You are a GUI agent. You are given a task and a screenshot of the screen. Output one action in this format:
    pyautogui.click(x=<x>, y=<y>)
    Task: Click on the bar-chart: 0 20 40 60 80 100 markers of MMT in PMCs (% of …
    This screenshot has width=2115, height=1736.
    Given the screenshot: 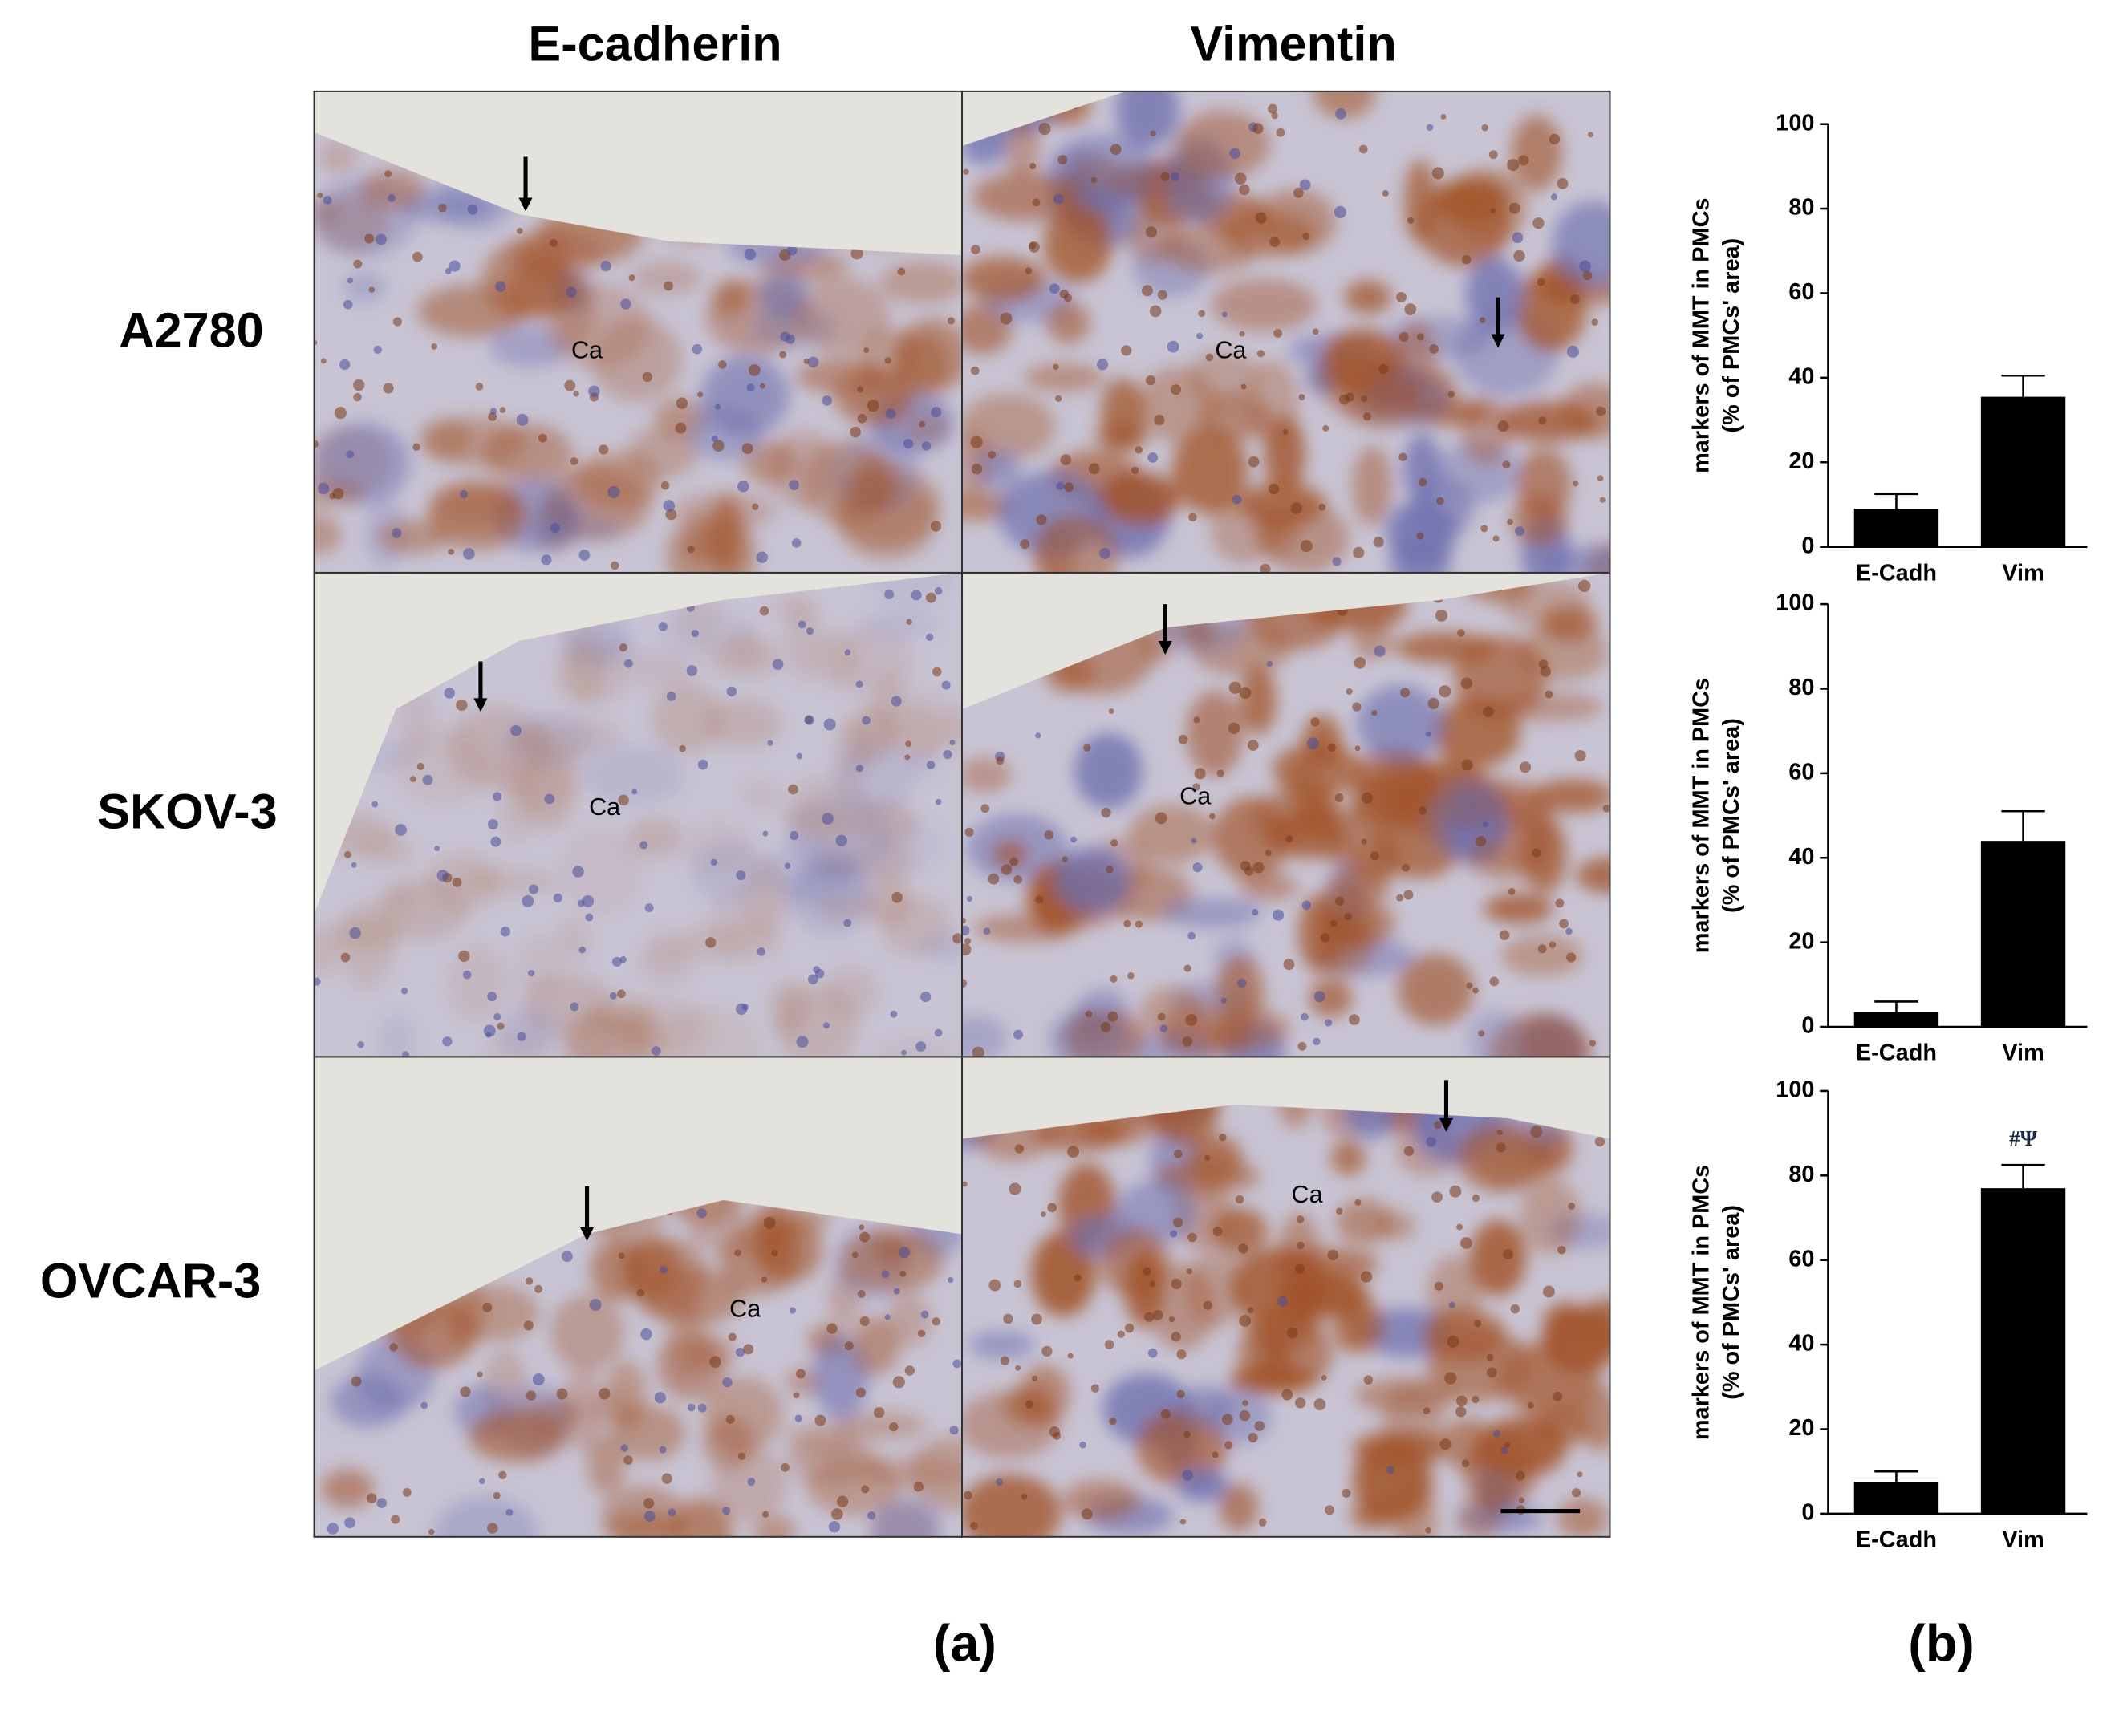 What is the action you would take?
    pyautogui.click(x=1888, y=1315)
    